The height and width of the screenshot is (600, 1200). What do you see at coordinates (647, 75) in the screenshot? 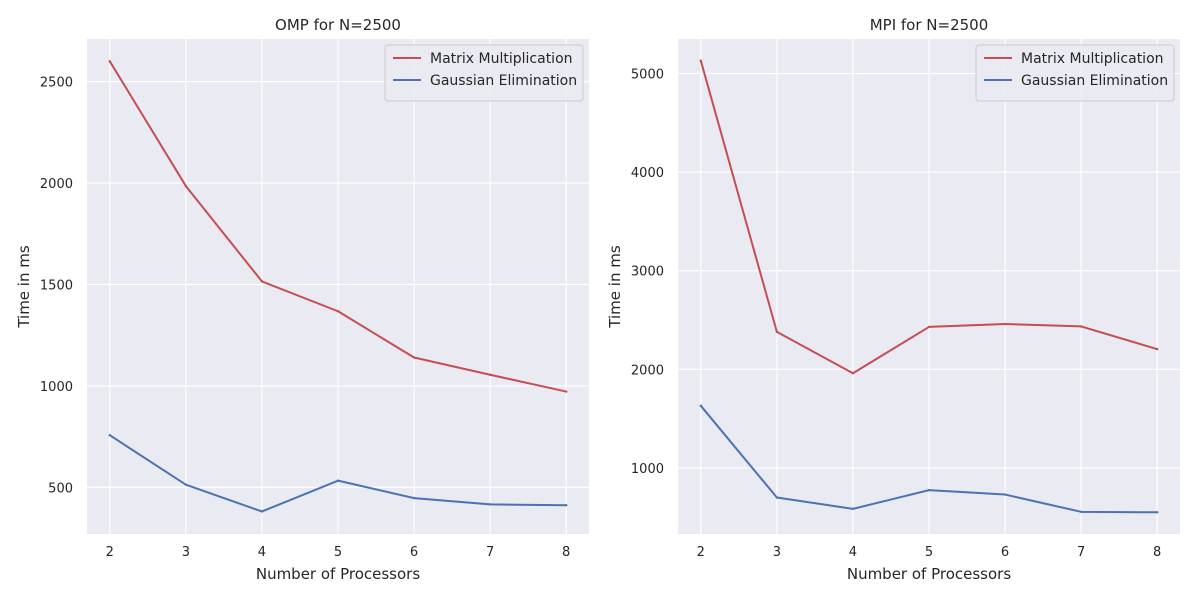
I see `y-tick-label: 5000` at bounding box center [647, 75].